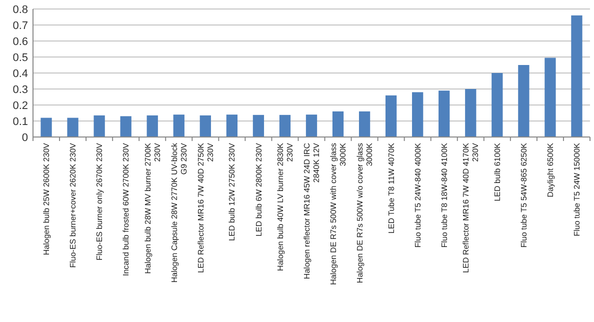  What do you see at coordinates (259, 189) in the screenshot?
I see `x-tick-label: LED bulb 6W 2800K 230V` at bounding box center [259, 189].